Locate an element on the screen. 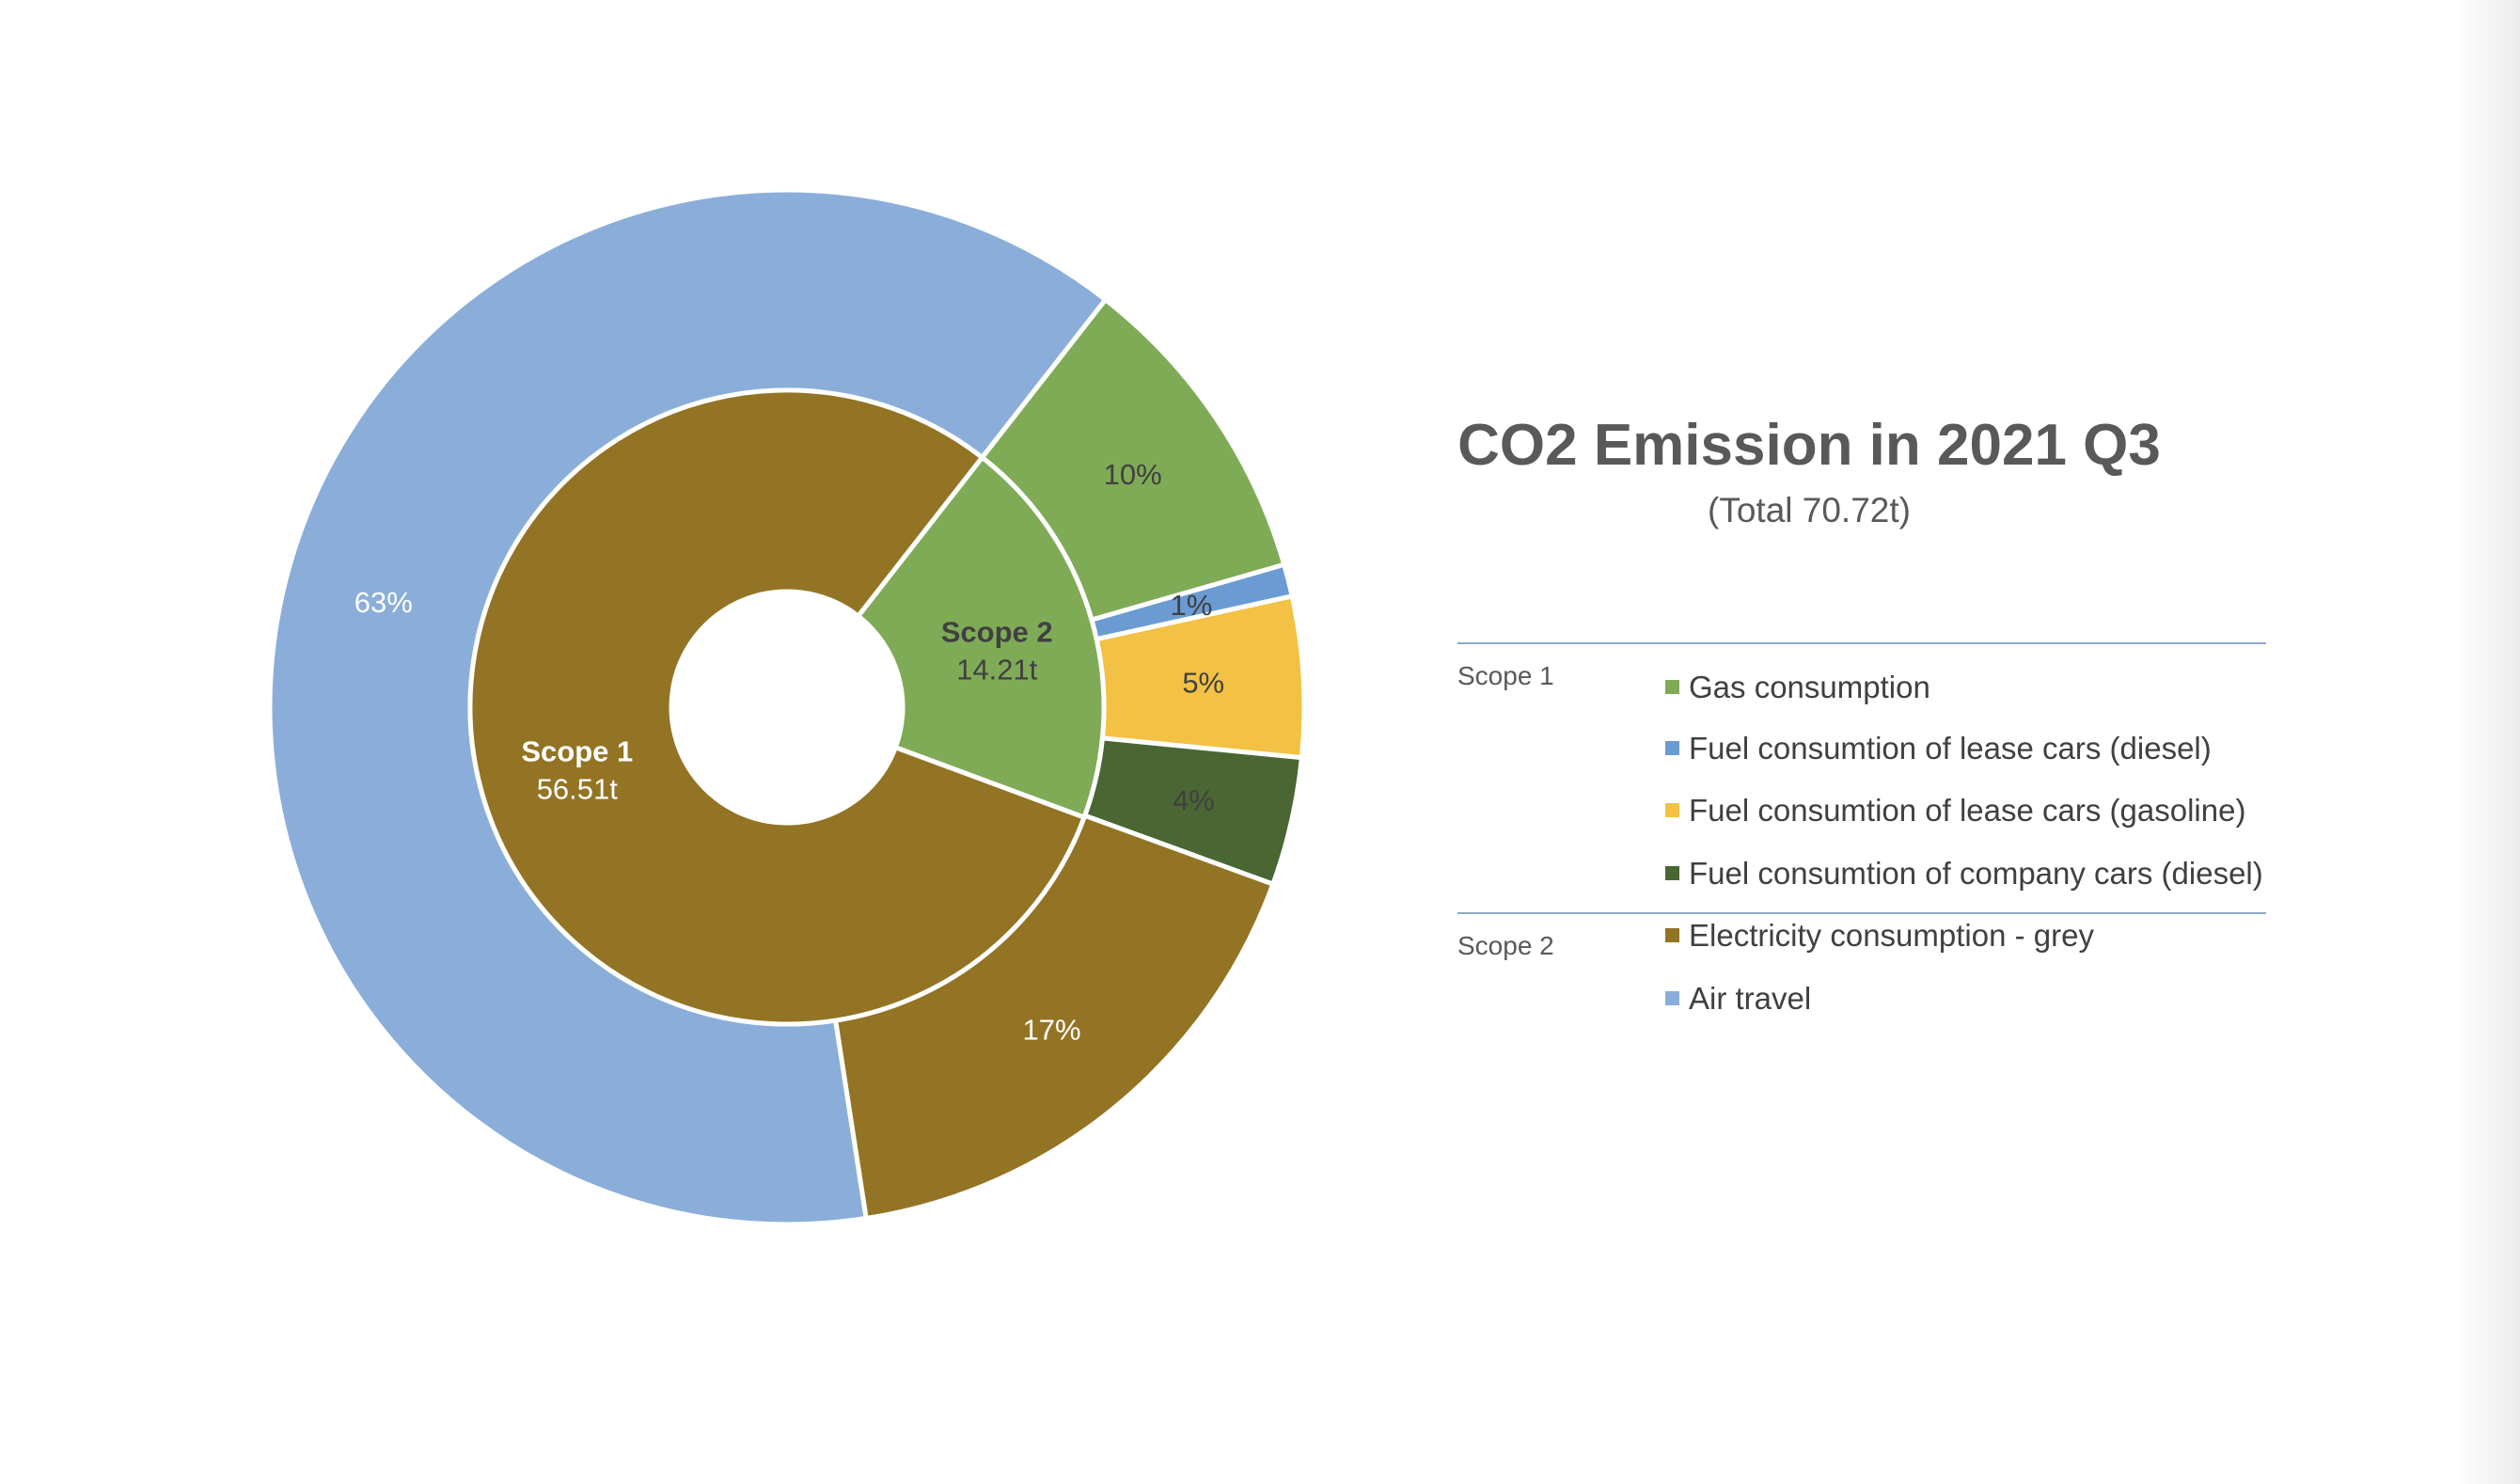  outer-slice-label: 1% is located at coordinates (1192, 605).